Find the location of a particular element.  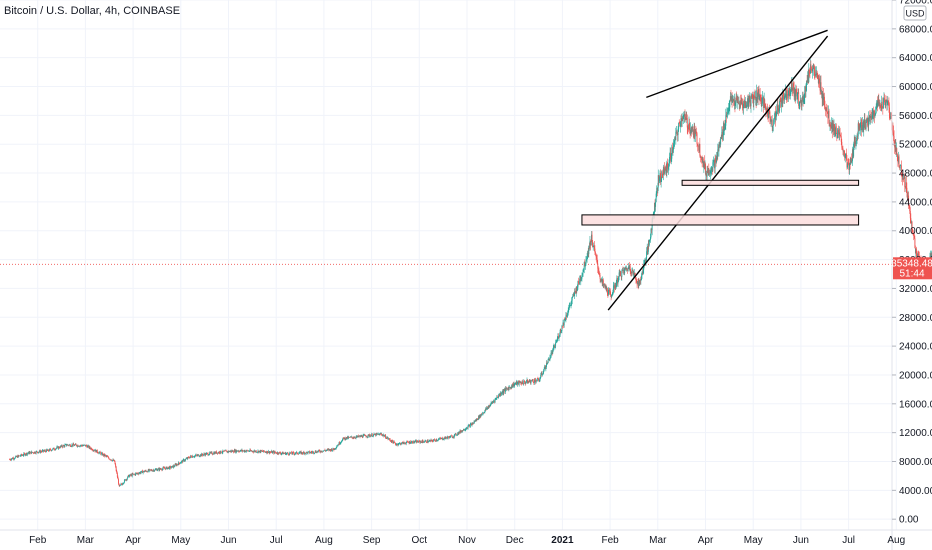

x-tick-label: Dec is located at coordinates (515, 540).